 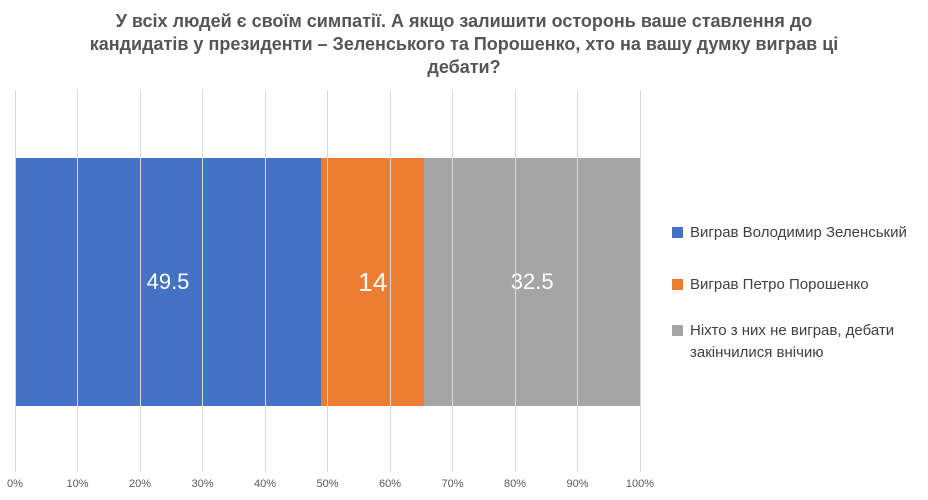 What do you see at coordinates (577, 484) in the screenshot?
I see `x-tick-label-90%: 90%` at bounding box center [577, 484].